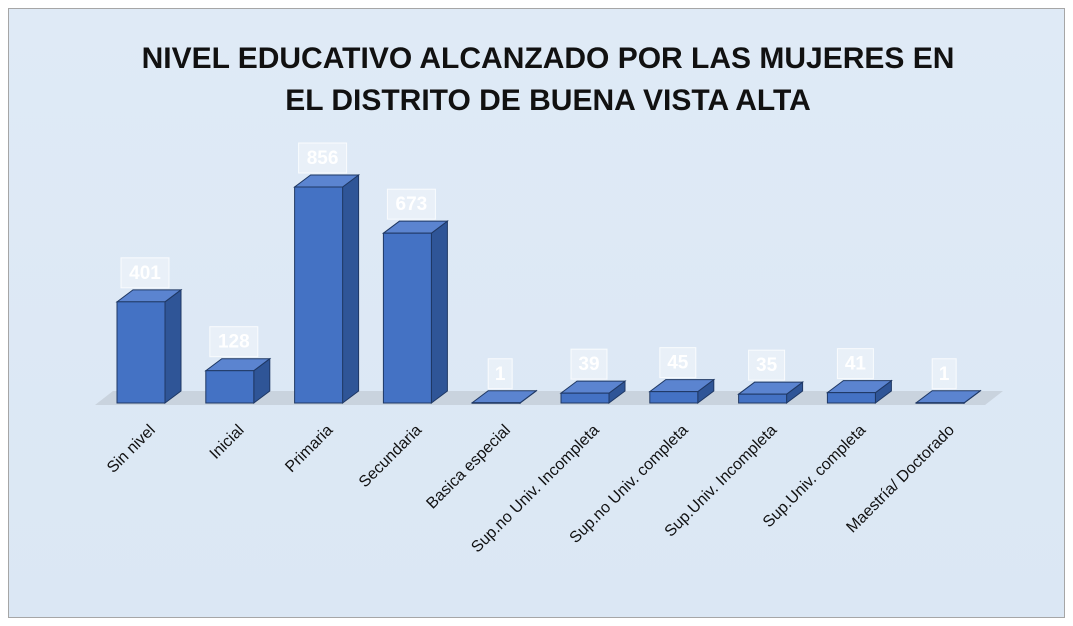  I want to click on data-label: 41, so click(856, 364).